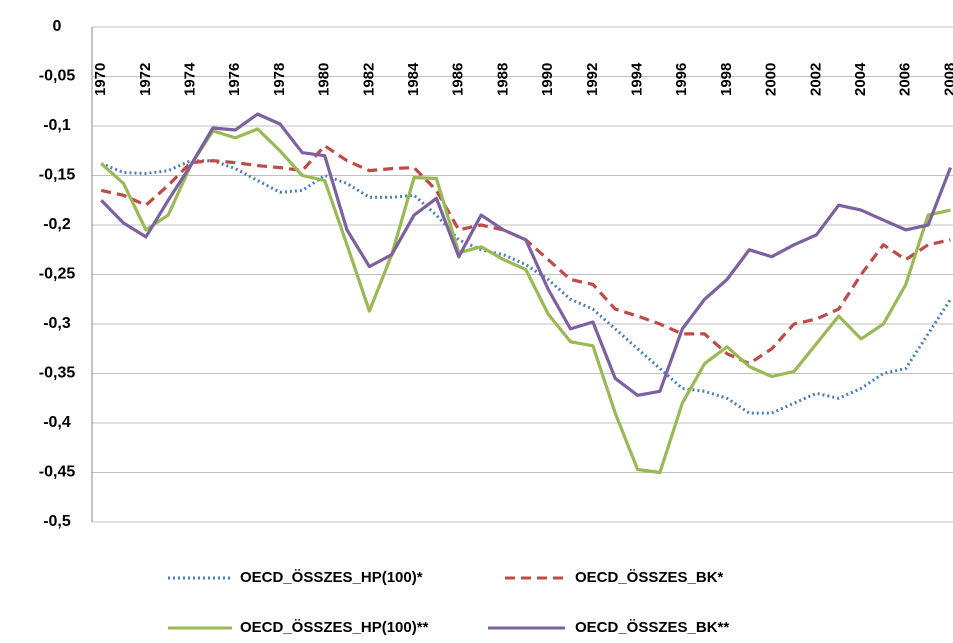  Describe the element at coordinates (860, 79) in the screenshot. I see `x-tick-label: 2004` at that location.